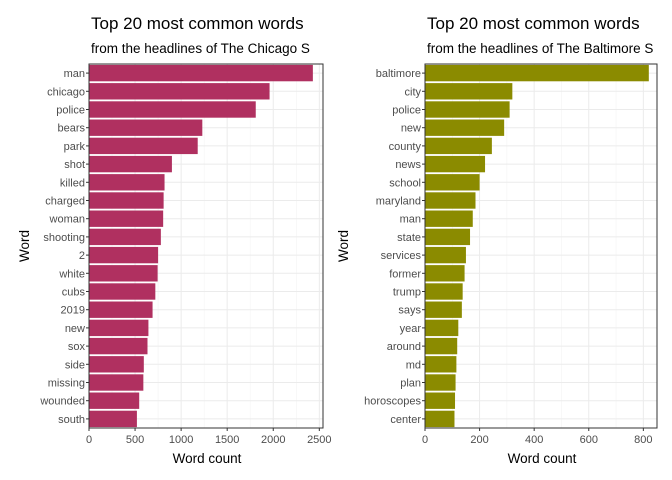 Image resolution: width=672 pixels, height=480 pixels. I want to click on chicago-category-label: shot, so click(74, 165).